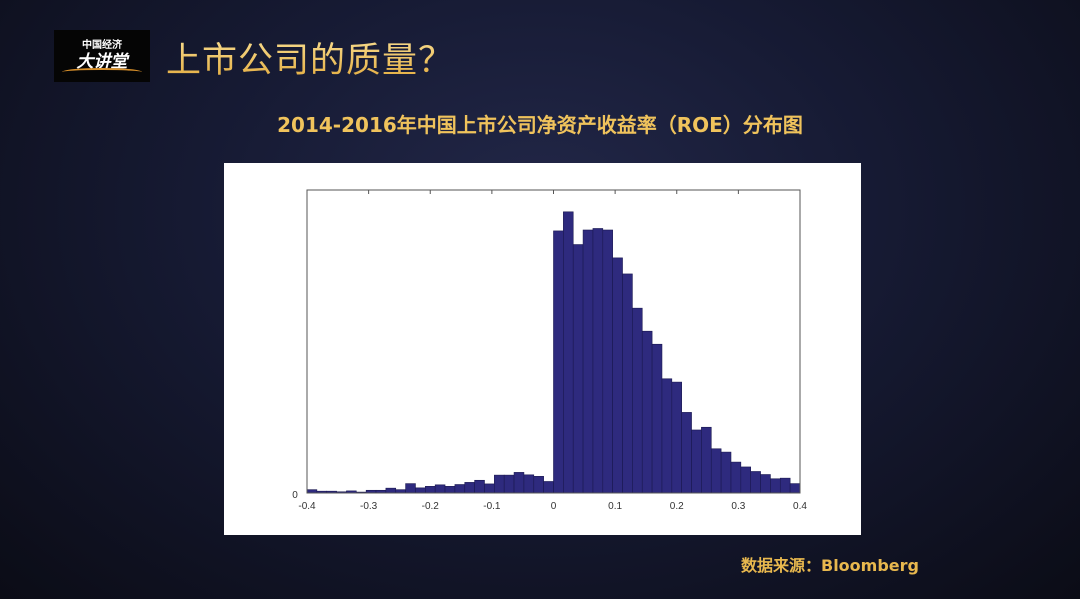  What do you see at coordinates (310, 57) in the screenshot?
I see `page-title: 上市公司的质量？` at bounding box center [310, 57].